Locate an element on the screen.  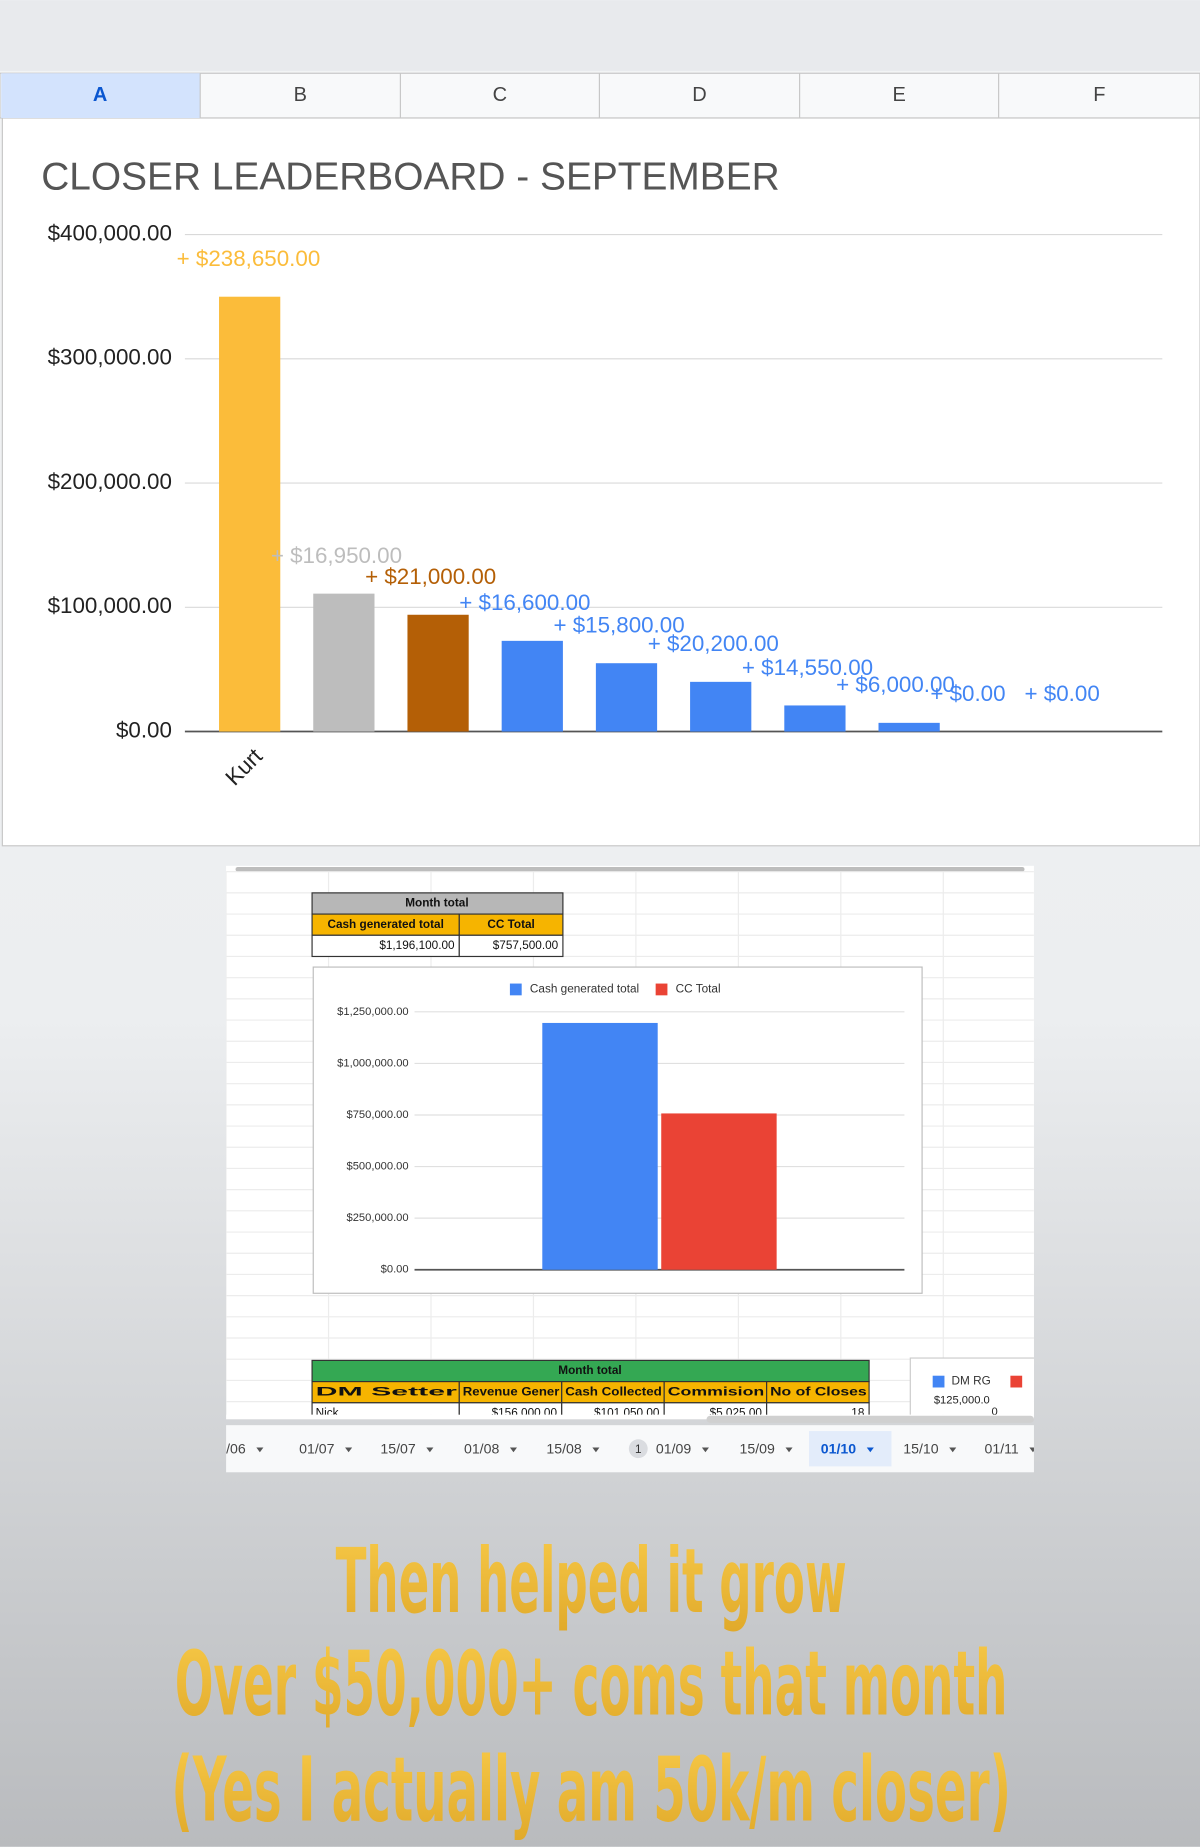
tab-badge: 1 is located at coordinates (638, 1449).